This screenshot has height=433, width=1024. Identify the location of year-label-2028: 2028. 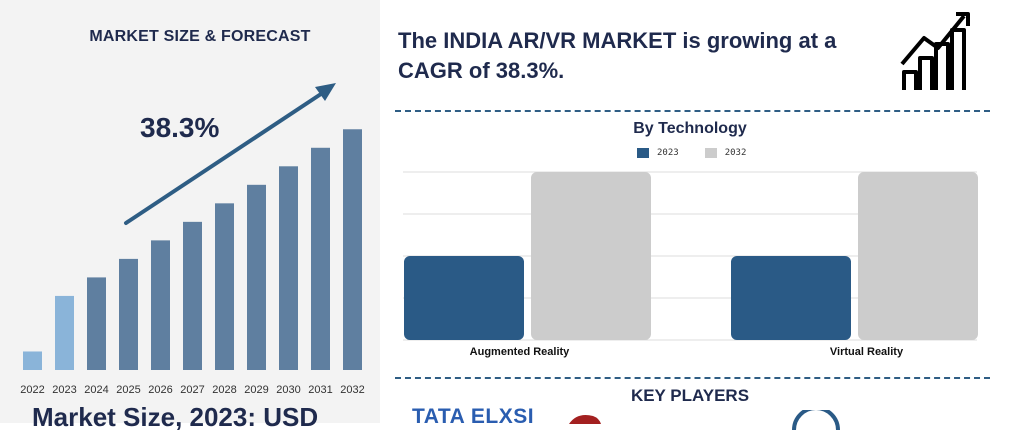
(224, 390).